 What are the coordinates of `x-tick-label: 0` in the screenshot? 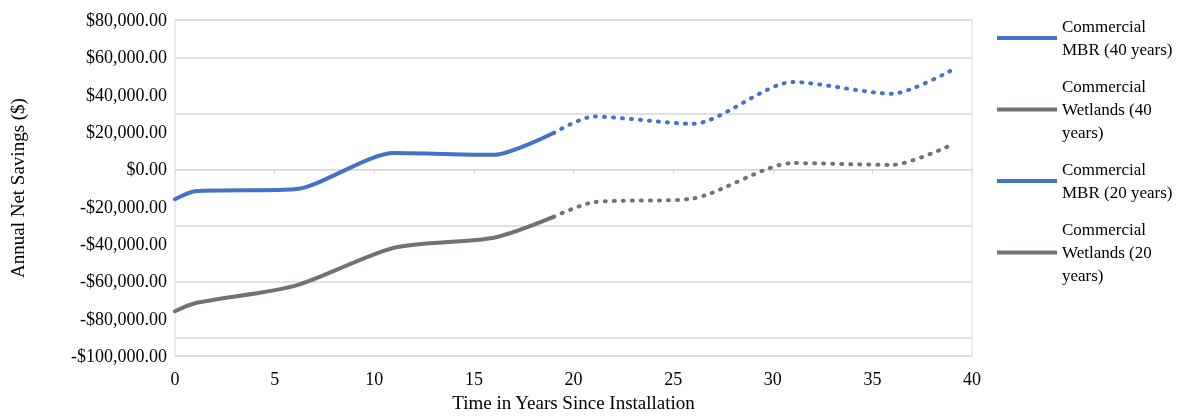 It's located at (175, 379).